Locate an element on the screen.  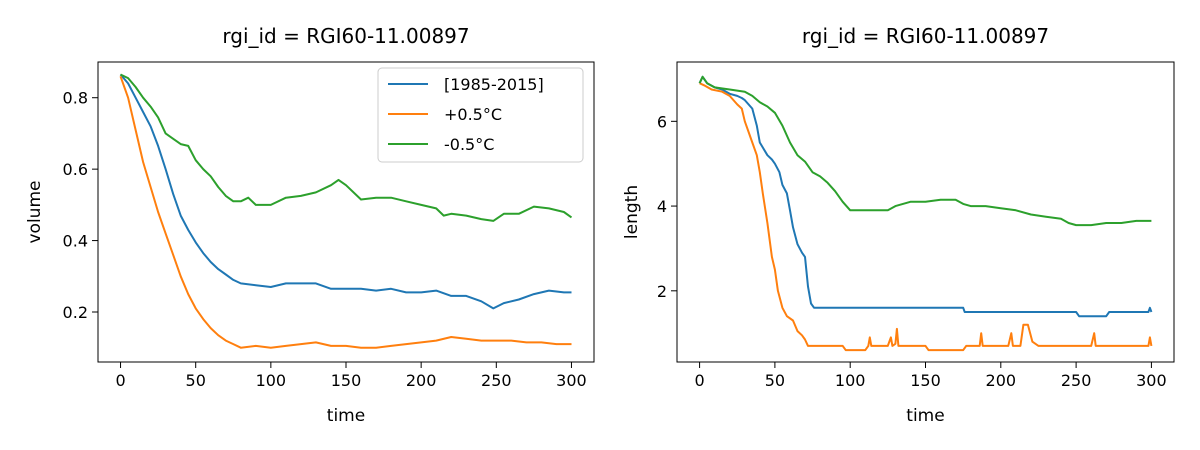
y-tick-label: 0.2 is located at coordinates (75, 312).